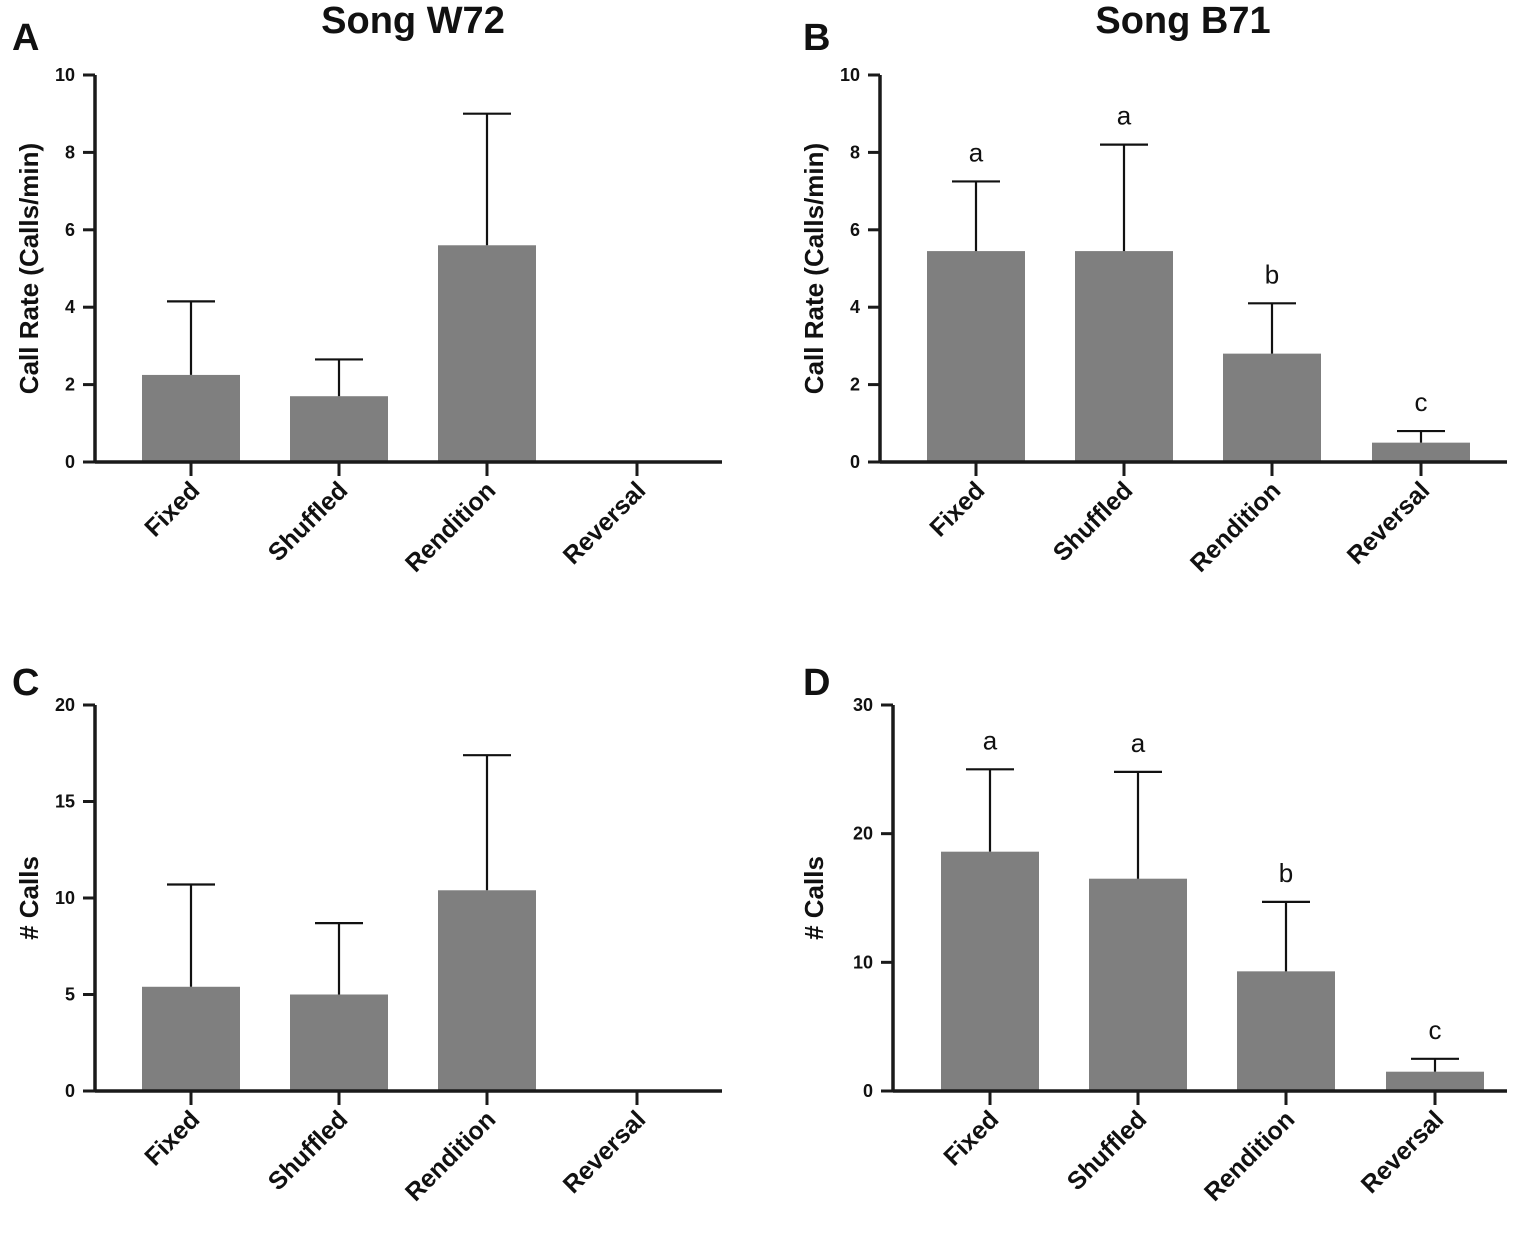 The image size is (1535, 1233). I want to click on panel-letter: C, so click(25, 683).